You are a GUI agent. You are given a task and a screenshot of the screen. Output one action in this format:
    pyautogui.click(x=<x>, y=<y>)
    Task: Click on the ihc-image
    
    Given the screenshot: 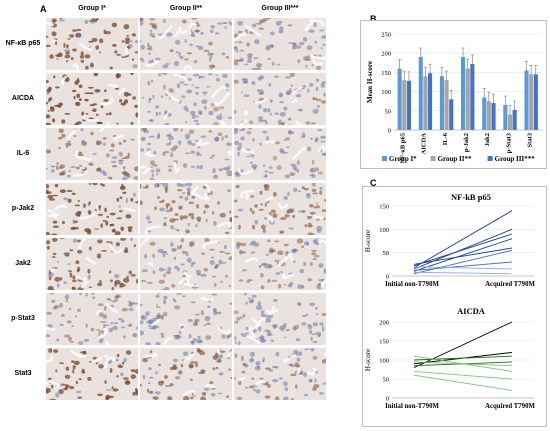 What is the action you would take?
    pyautogui.click(x=186, y=99)
    